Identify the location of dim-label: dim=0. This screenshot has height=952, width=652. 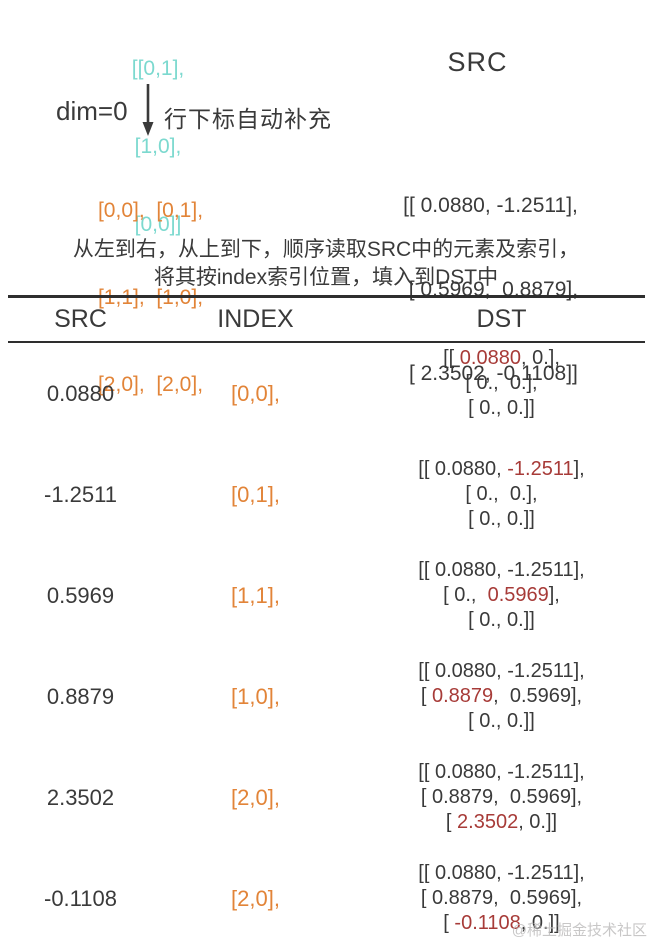
(92, 111).